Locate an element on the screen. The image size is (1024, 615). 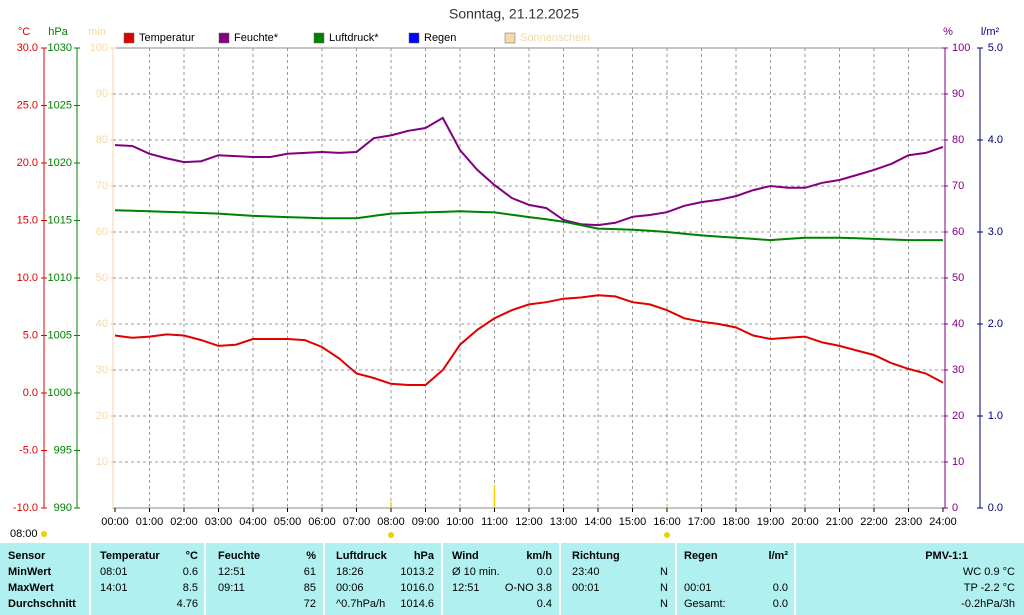
x-tick-label: 06:00 is located at coordinates (322, 522).